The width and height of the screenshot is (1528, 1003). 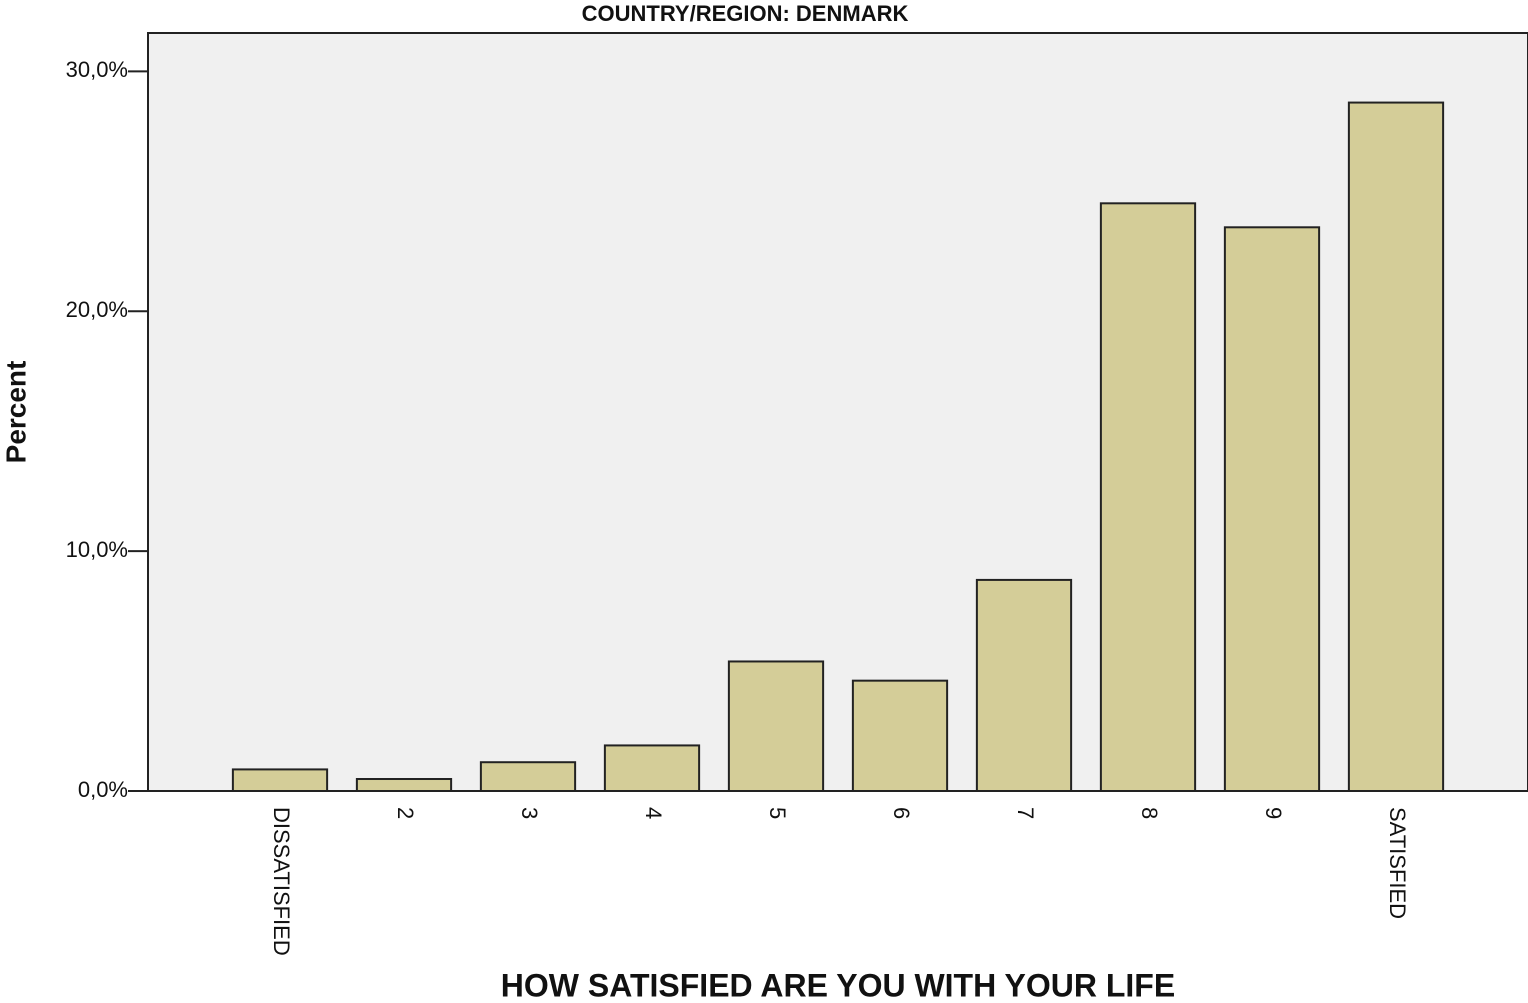 I want to click on x-tick-label: SATISFIED, so click(x=1397, y=863).